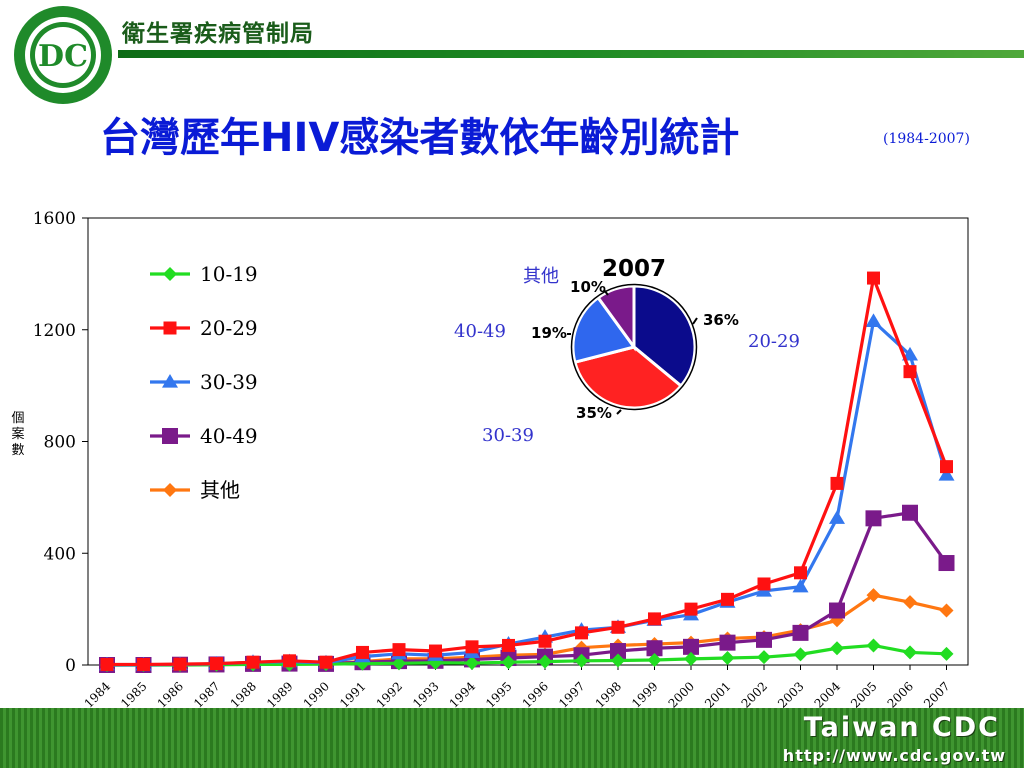 Image resolution: width=1024 pixels, height=768 pixels. Describe the element at coordinates (220, 490) in the screenshot. I see `legend-label: 其他` at that location.